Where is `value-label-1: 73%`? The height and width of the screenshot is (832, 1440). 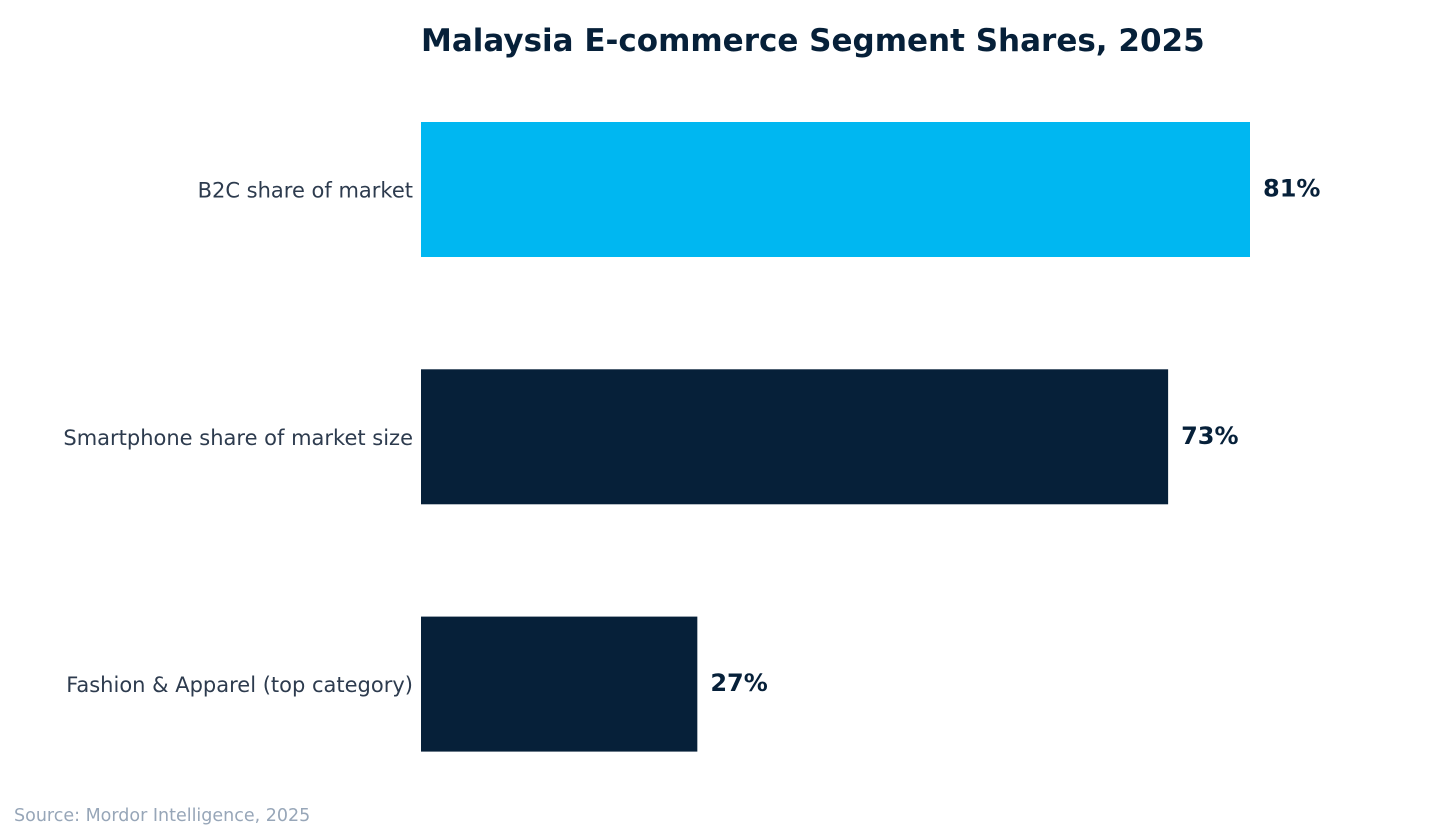
value-label-1: 73% is located at coordinates (1209, 436).